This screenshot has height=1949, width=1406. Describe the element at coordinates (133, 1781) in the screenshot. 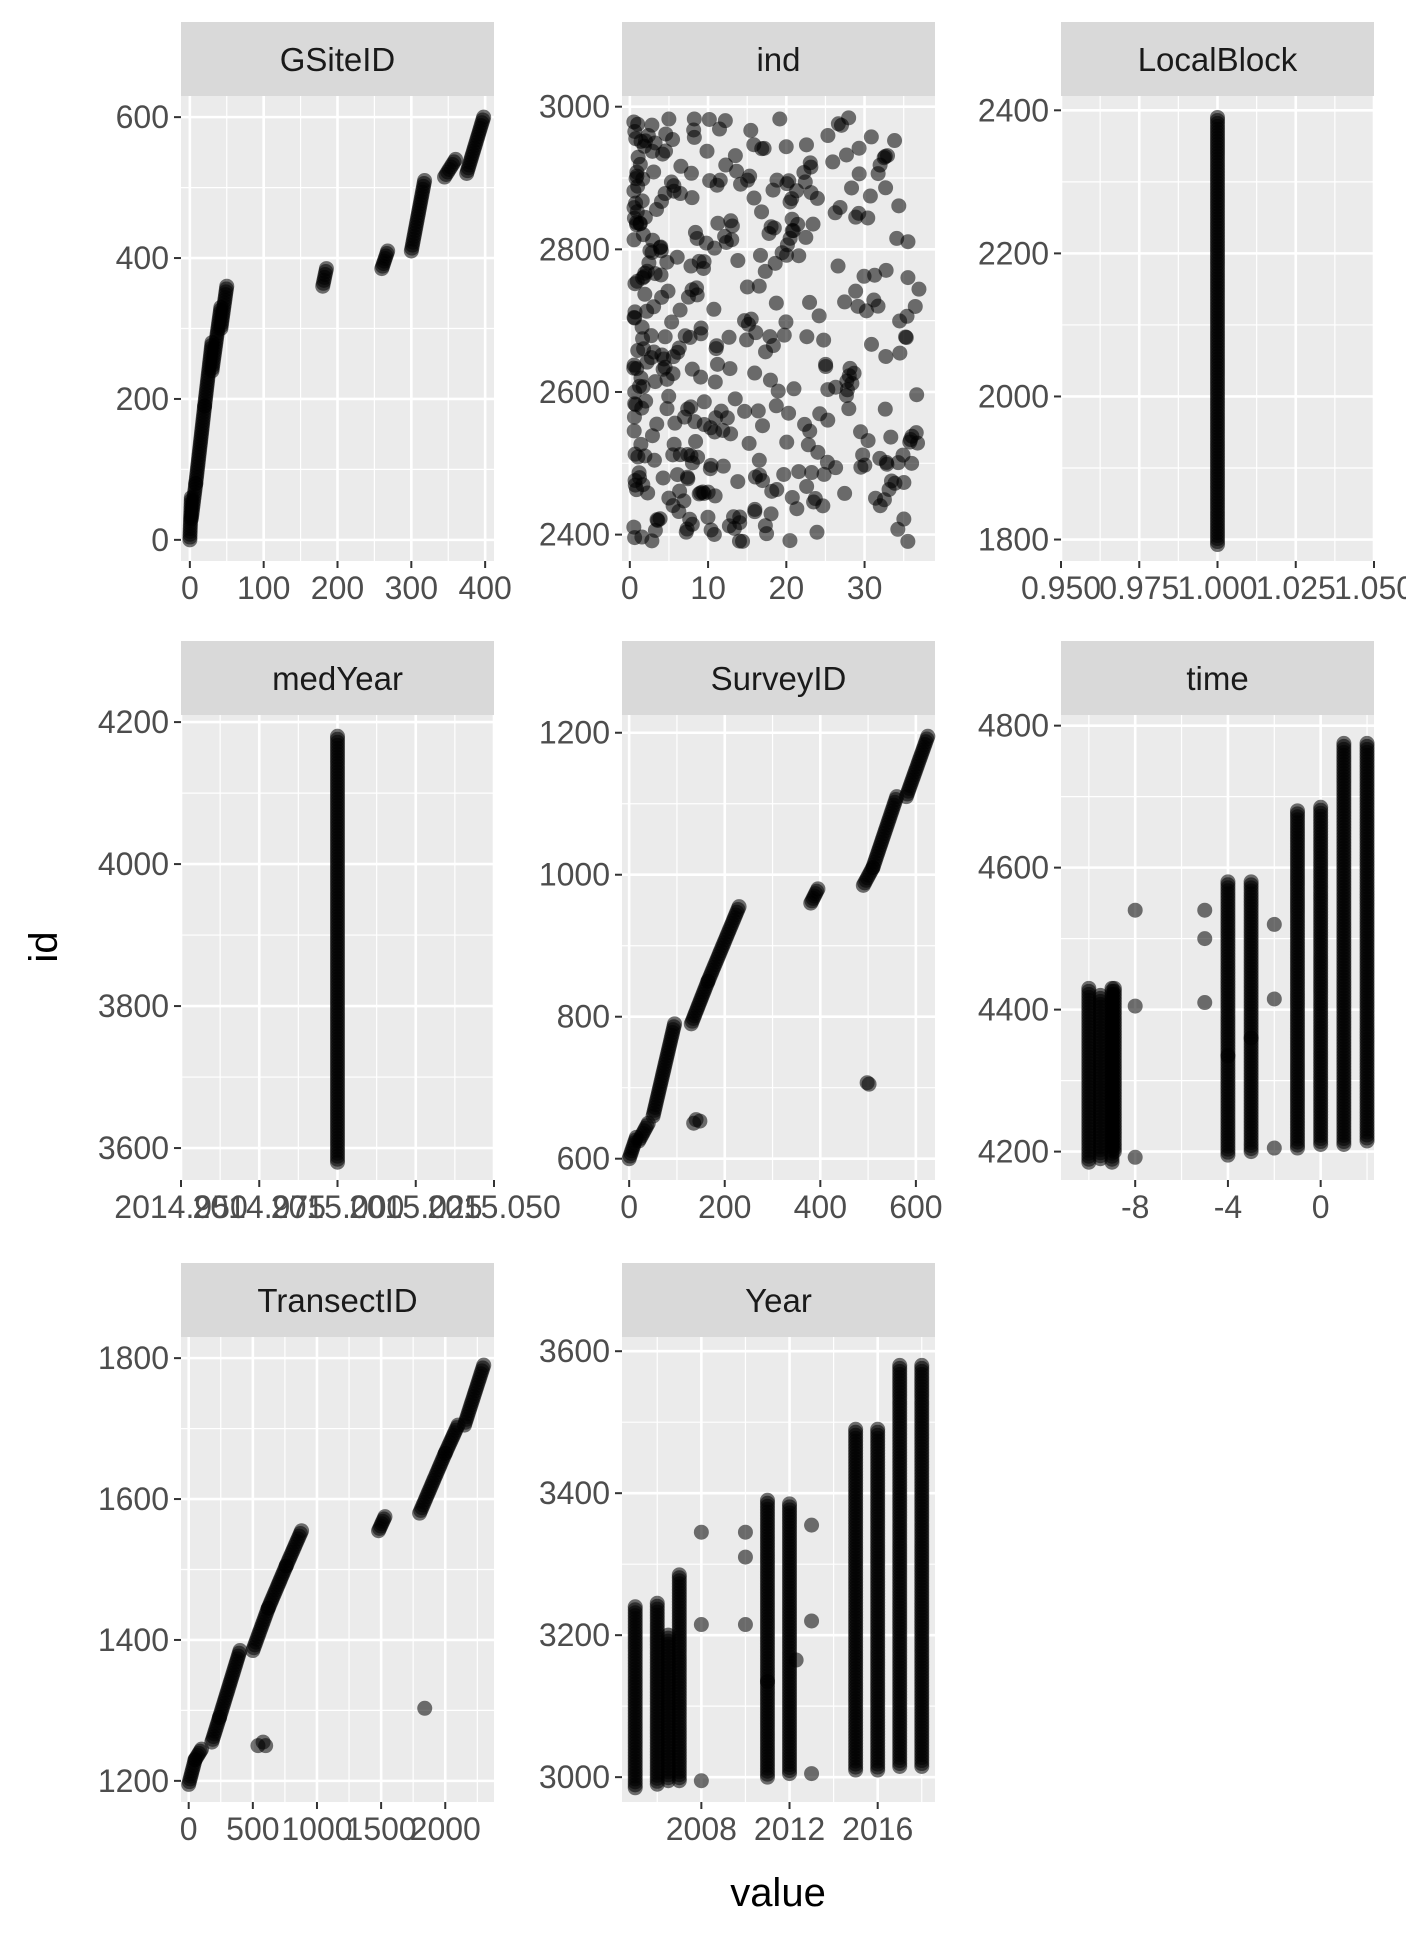

I see `y-tick-label: 1200` at that location.